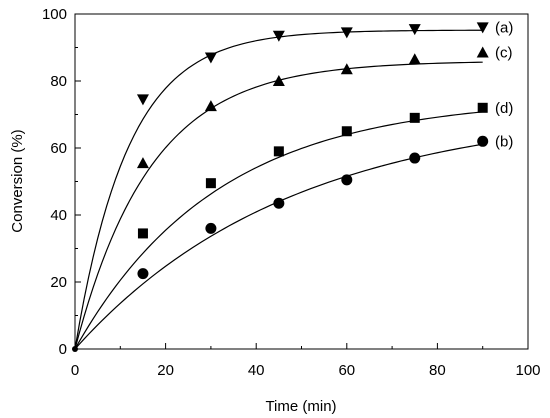 This screenshot has height=418, width=550. What do you see at coordinates (504, 141) in the screenshot?
I see `series-label: (b)` at bounding box center [504, 141].